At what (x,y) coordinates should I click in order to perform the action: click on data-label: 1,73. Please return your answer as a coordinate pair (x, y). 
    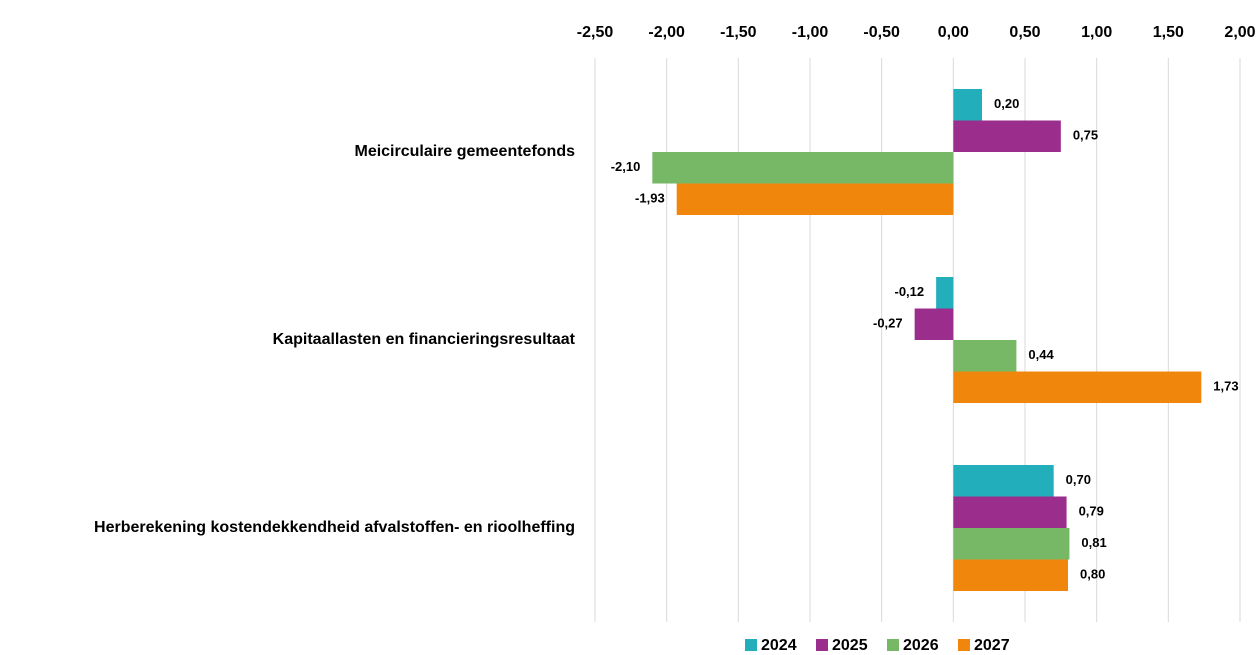
    Looking at the image, I should click on (1225, 386).